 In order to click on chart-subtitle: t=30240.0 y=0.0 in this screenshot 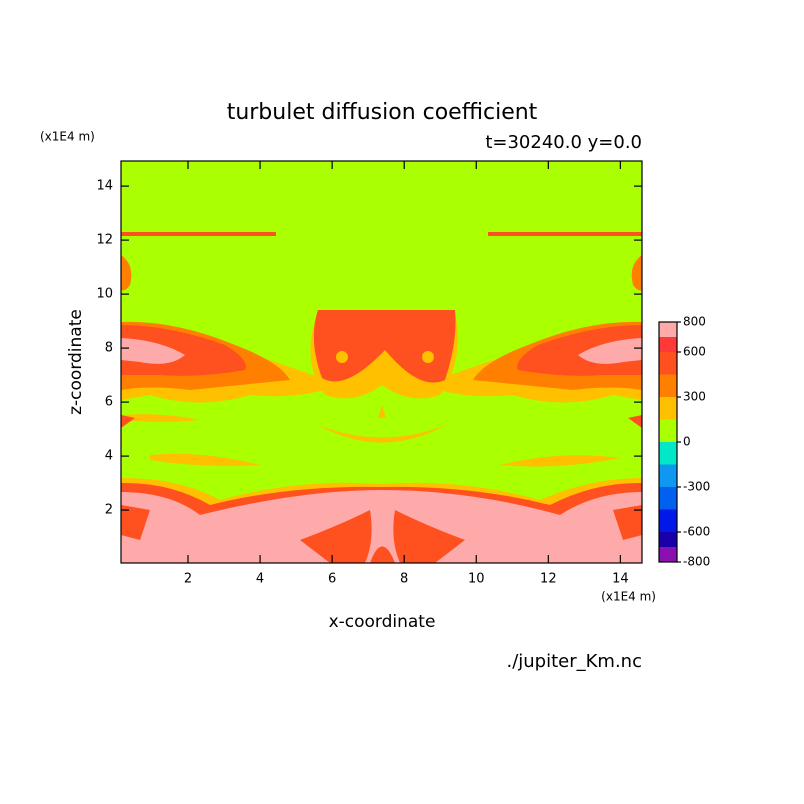, I will do `click(563, 142)`.